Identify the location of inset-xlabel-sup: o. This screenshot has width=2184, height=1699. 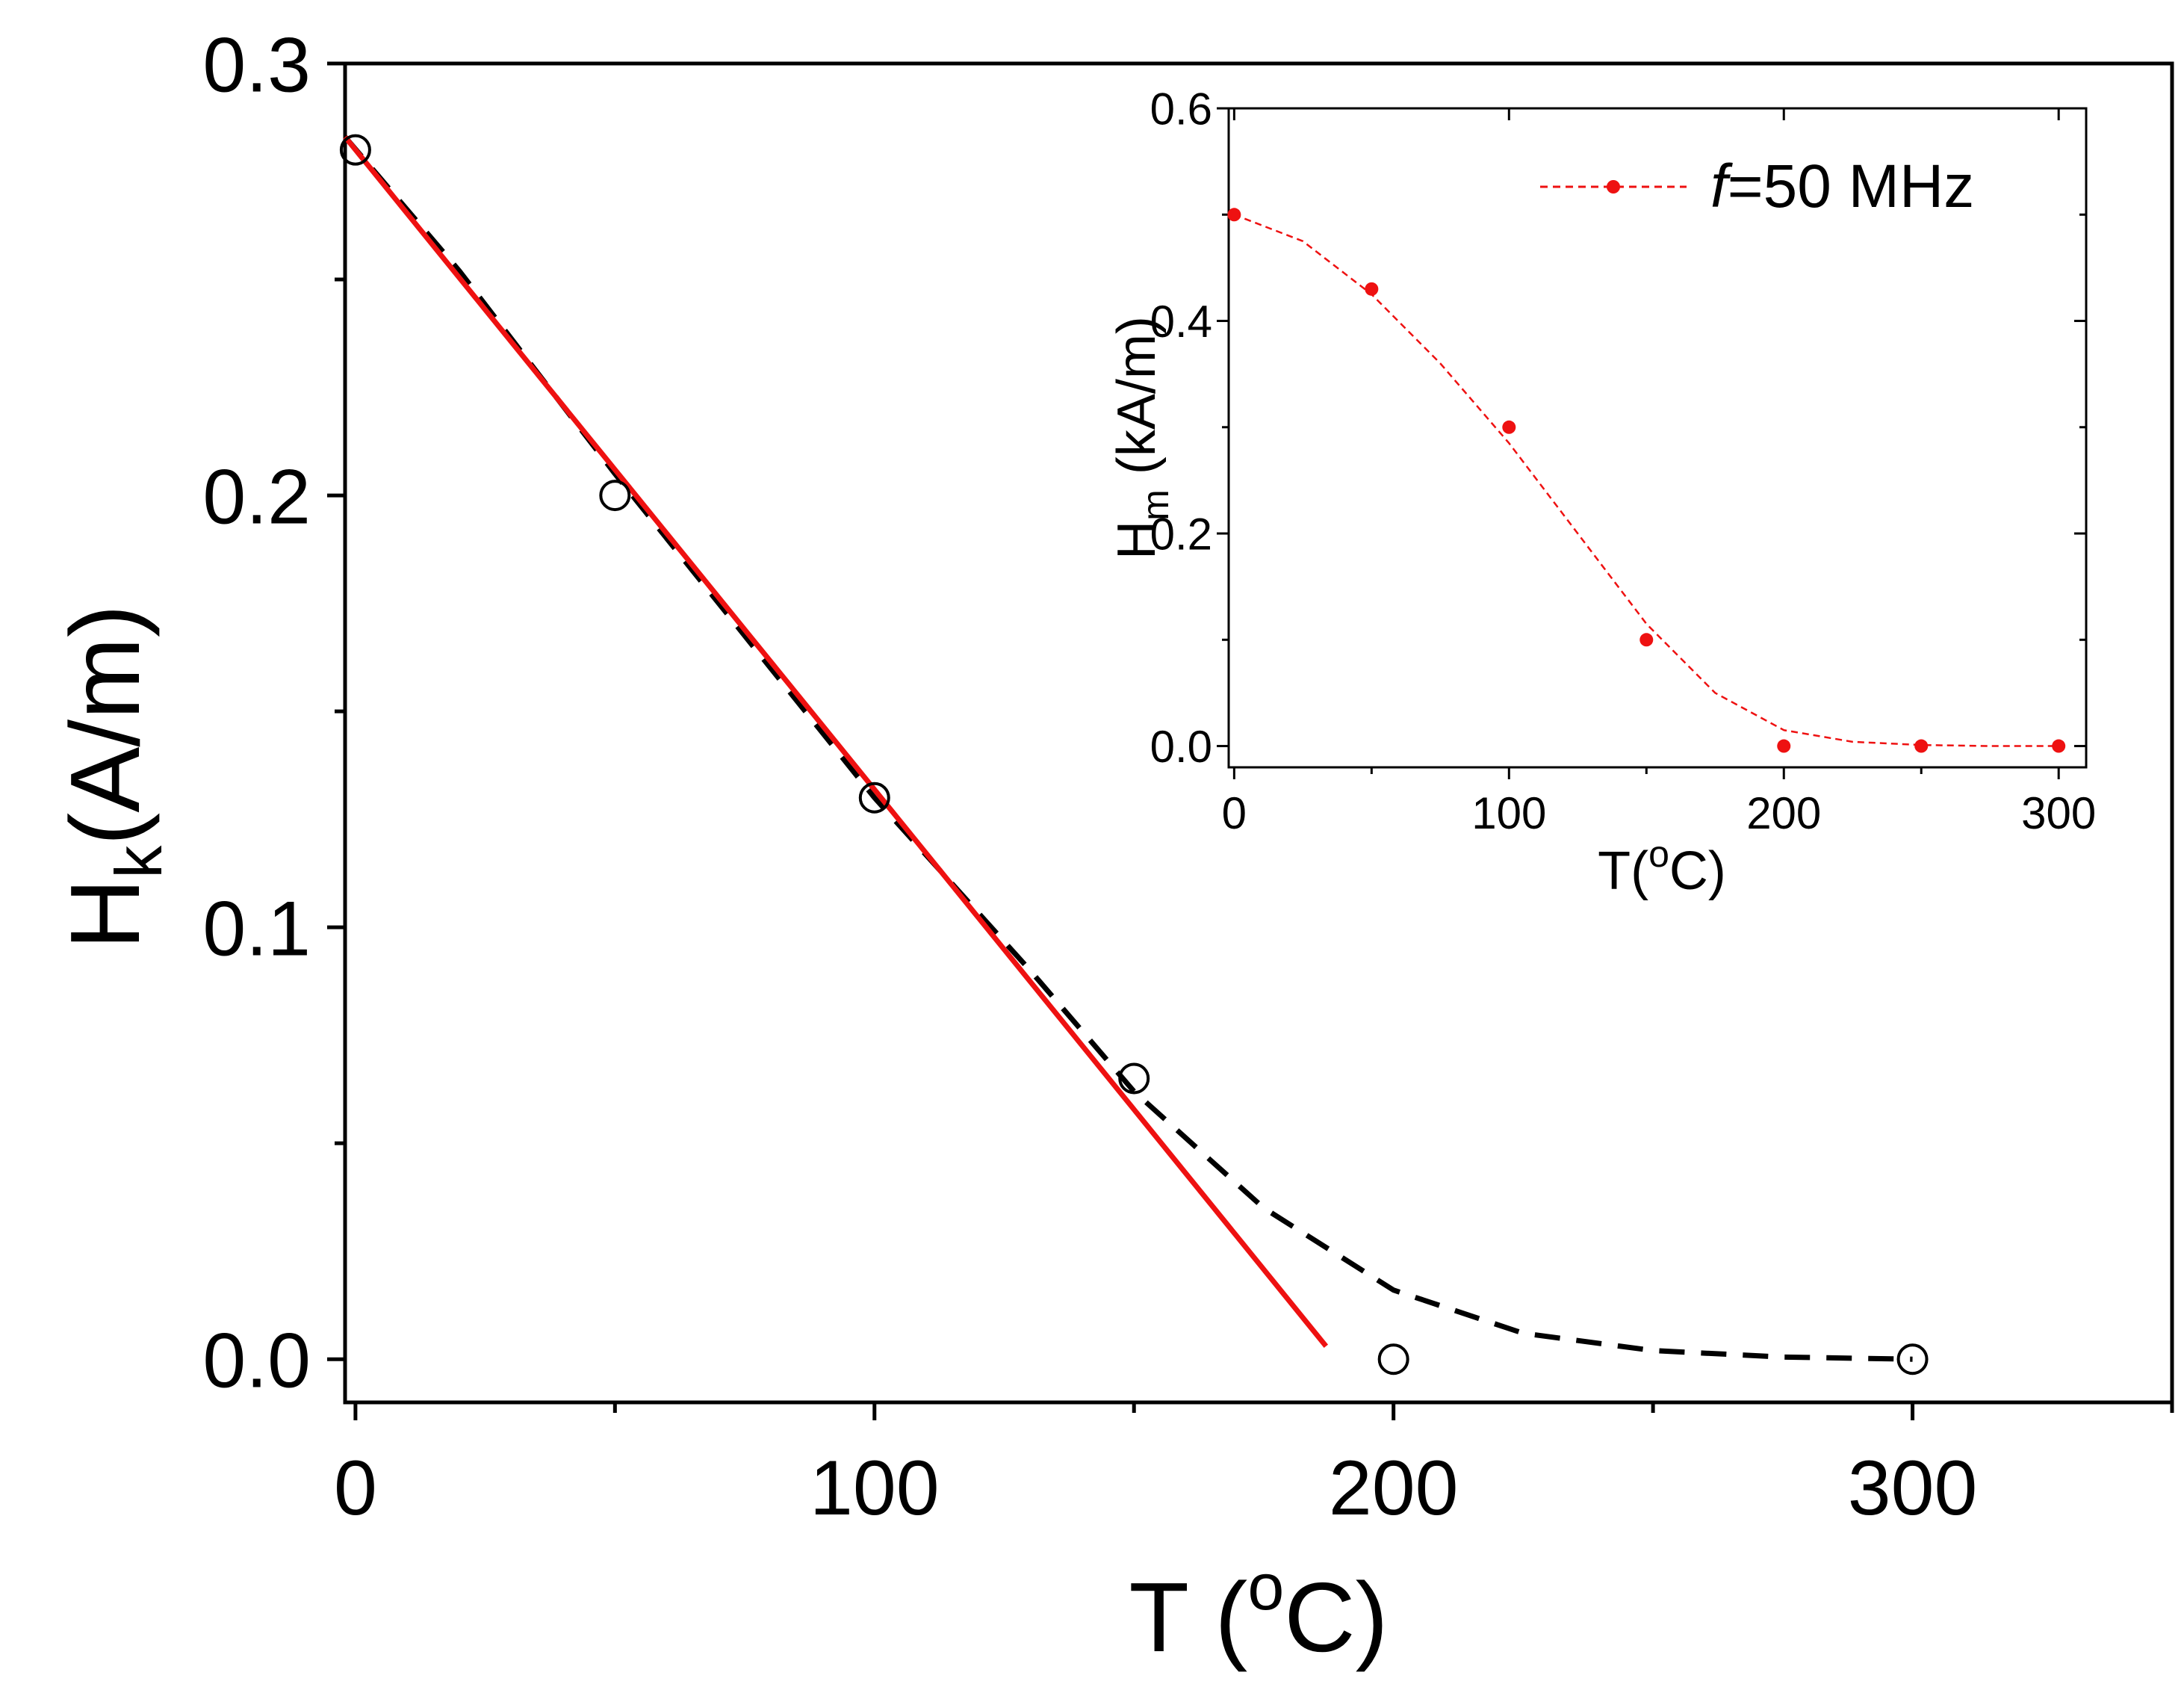
(1658, 854).